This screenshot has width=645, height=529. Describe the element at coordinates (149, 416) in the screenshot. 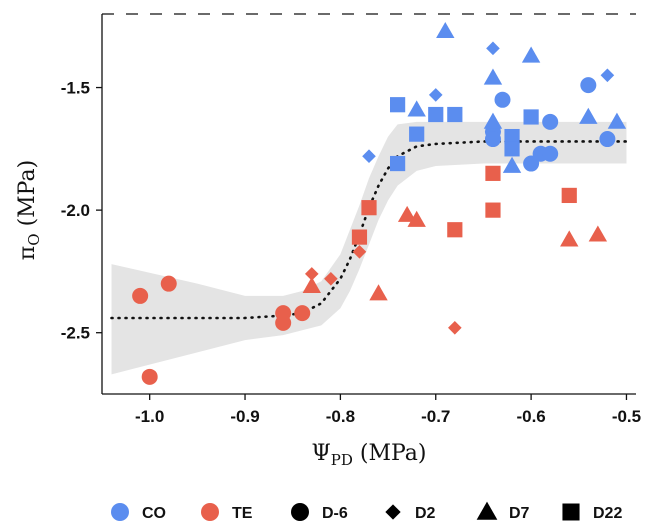

I see `x-tick-label: -1.0` at that location.